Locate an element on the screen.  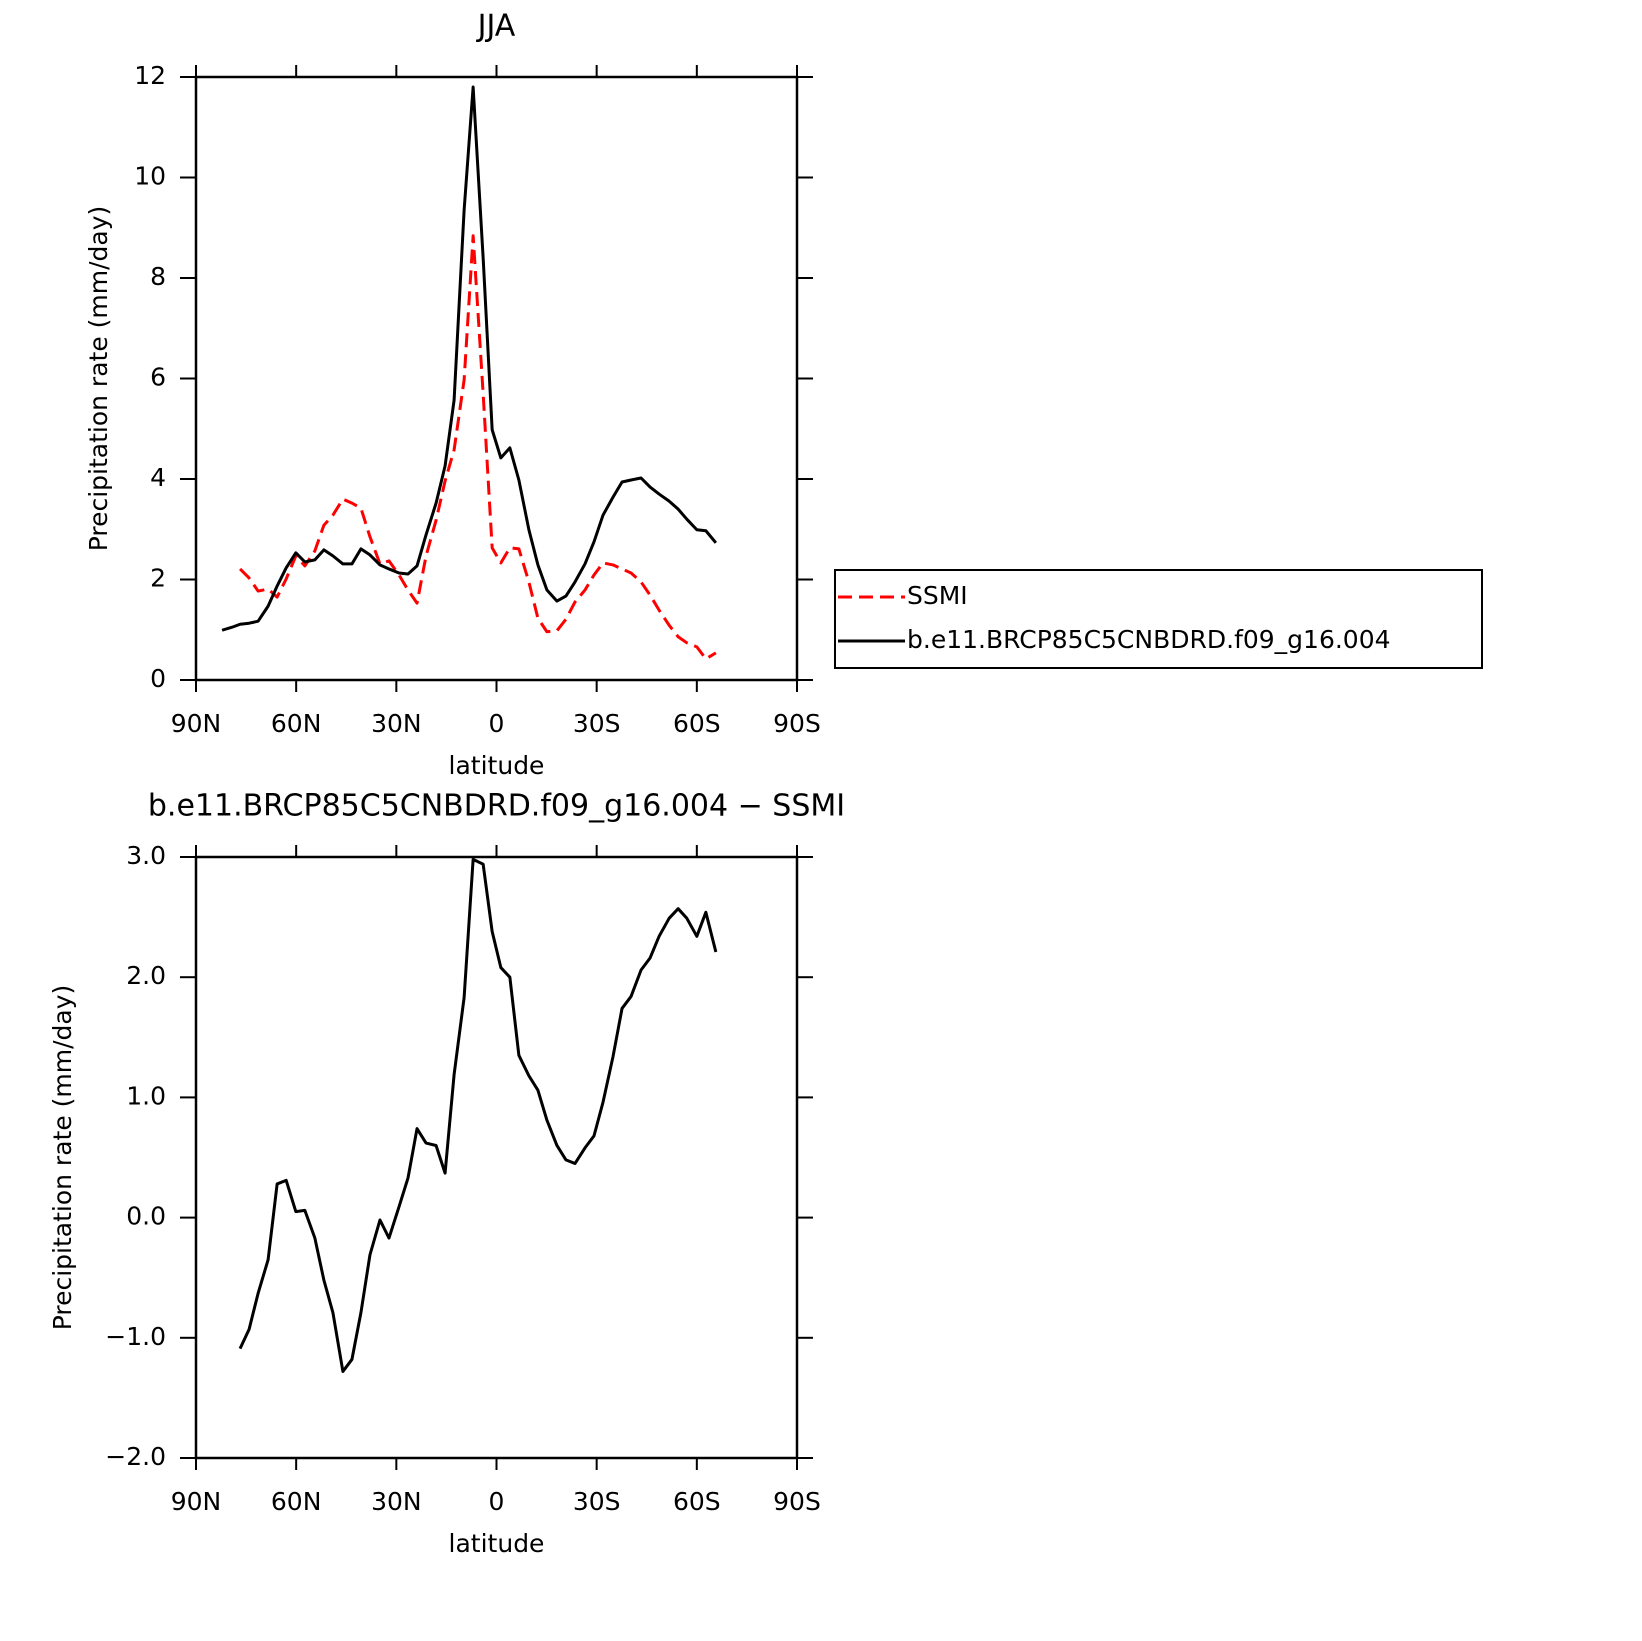
y-tick-label: 1.0 is located at coordinates (146, 1095).